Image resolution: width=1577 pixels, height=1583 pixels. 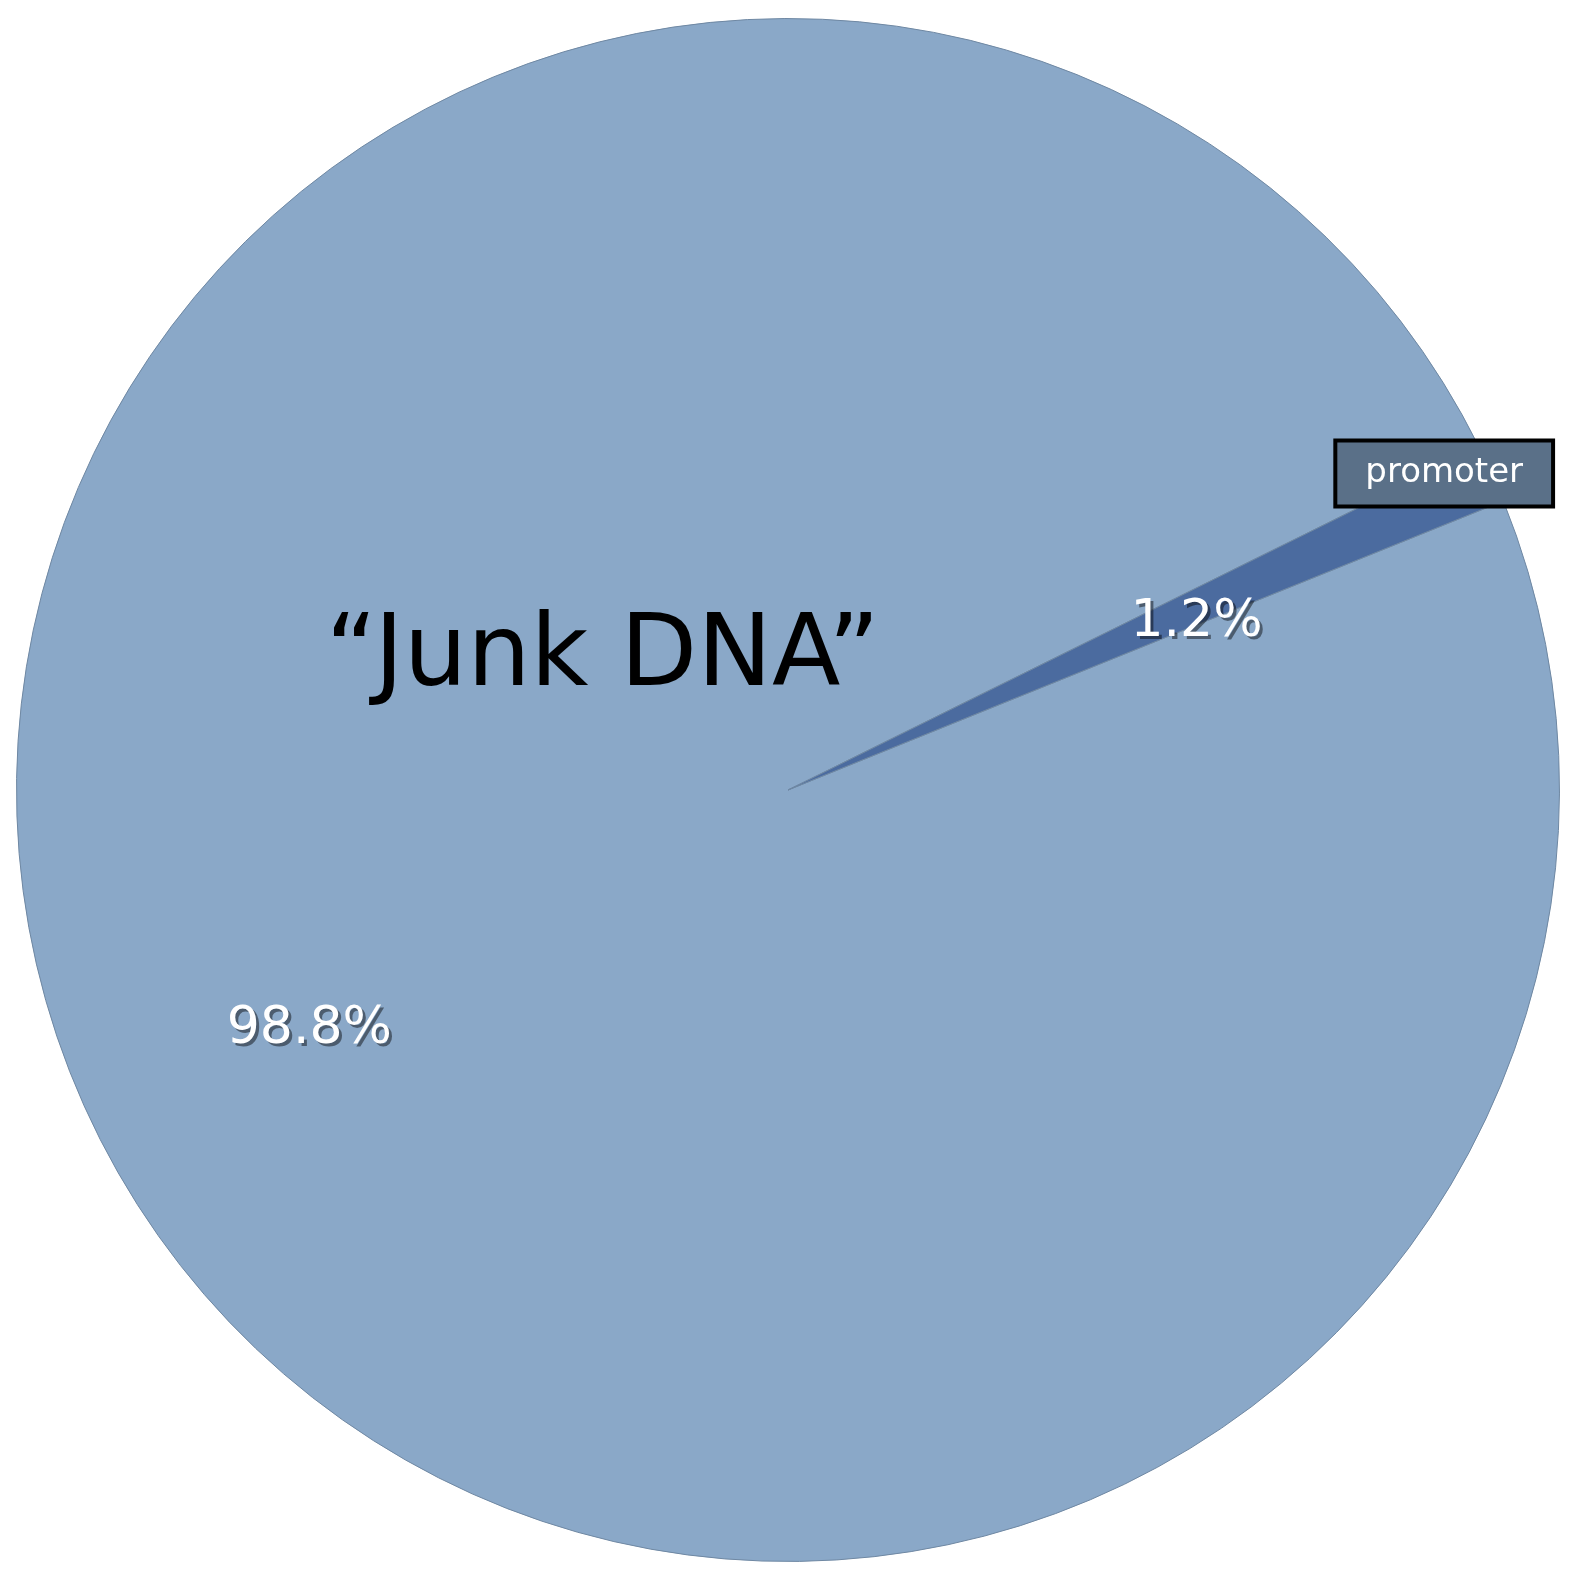 I want to click on slice-label: “Junk DNA”, so click(x=602, y=650).